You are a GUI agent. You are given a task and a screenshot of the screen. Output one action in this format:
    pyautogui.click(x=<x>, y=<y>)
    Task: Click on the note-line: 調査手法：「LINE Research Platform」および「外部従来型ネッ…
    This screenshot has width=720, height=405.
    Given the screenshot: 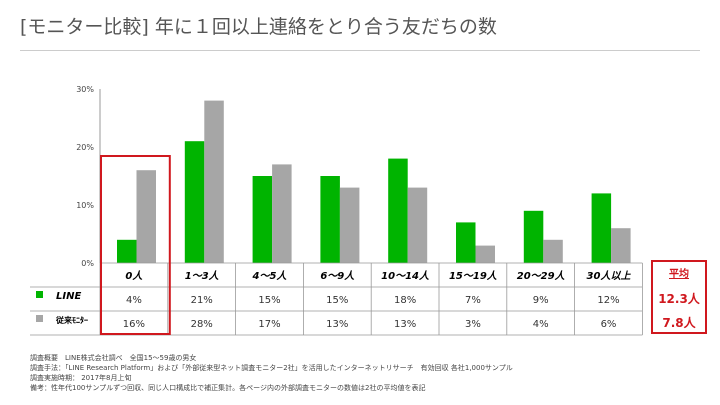 What is the action you would take?
    pyautogui.click(x=271, y=368)
    